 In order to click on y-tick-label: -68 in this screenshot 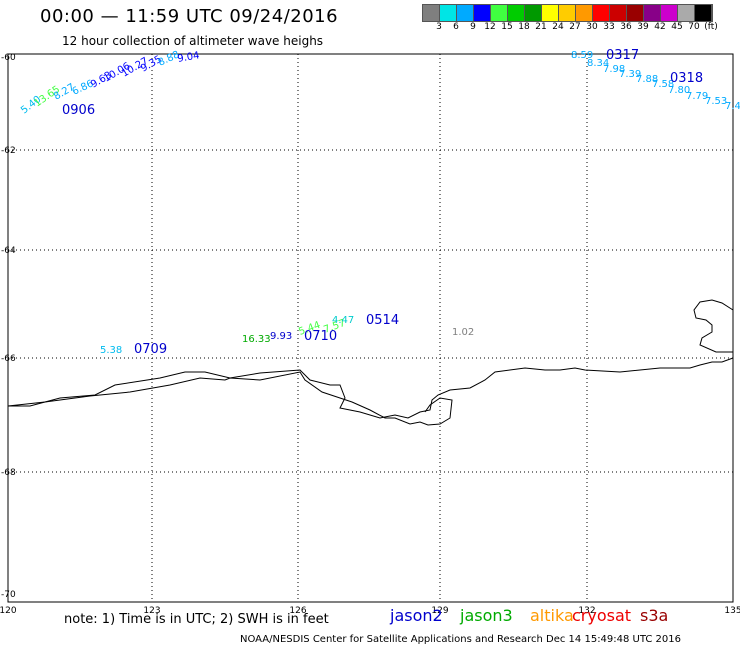, I will do `click(8, 473)`.